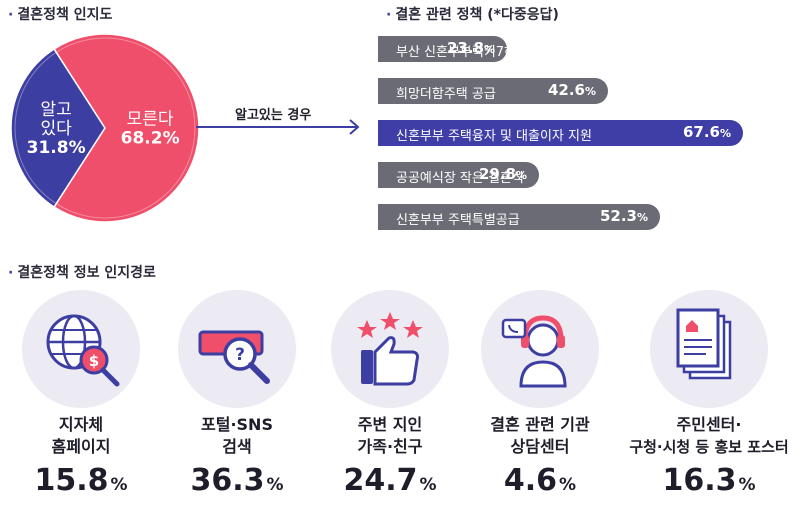 This screenshot has height=505, width=800. What do you see at coordinates (540, 446) in the screenshot?
I see `channel-label-line: 상담센터` at bounding box center [540, 446].